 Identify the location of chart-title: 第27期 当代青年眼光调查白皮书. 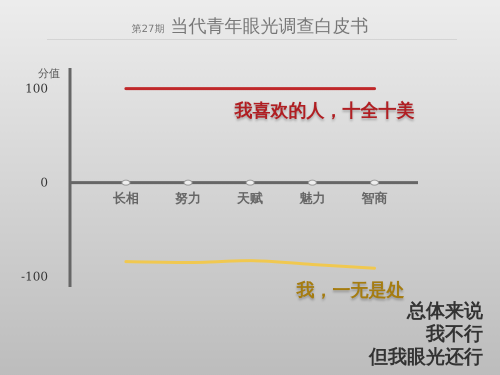
(250, 26).